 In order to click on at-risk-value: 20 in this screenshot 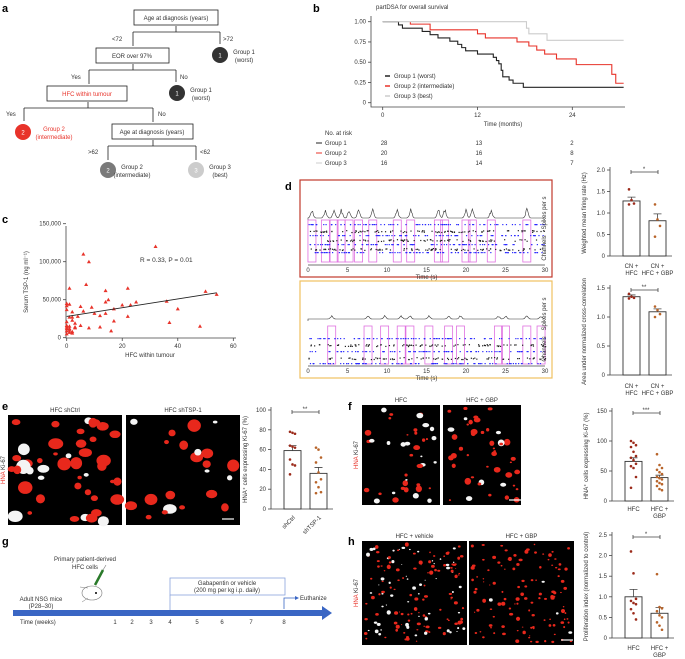, I will do `click(384, 154)`.